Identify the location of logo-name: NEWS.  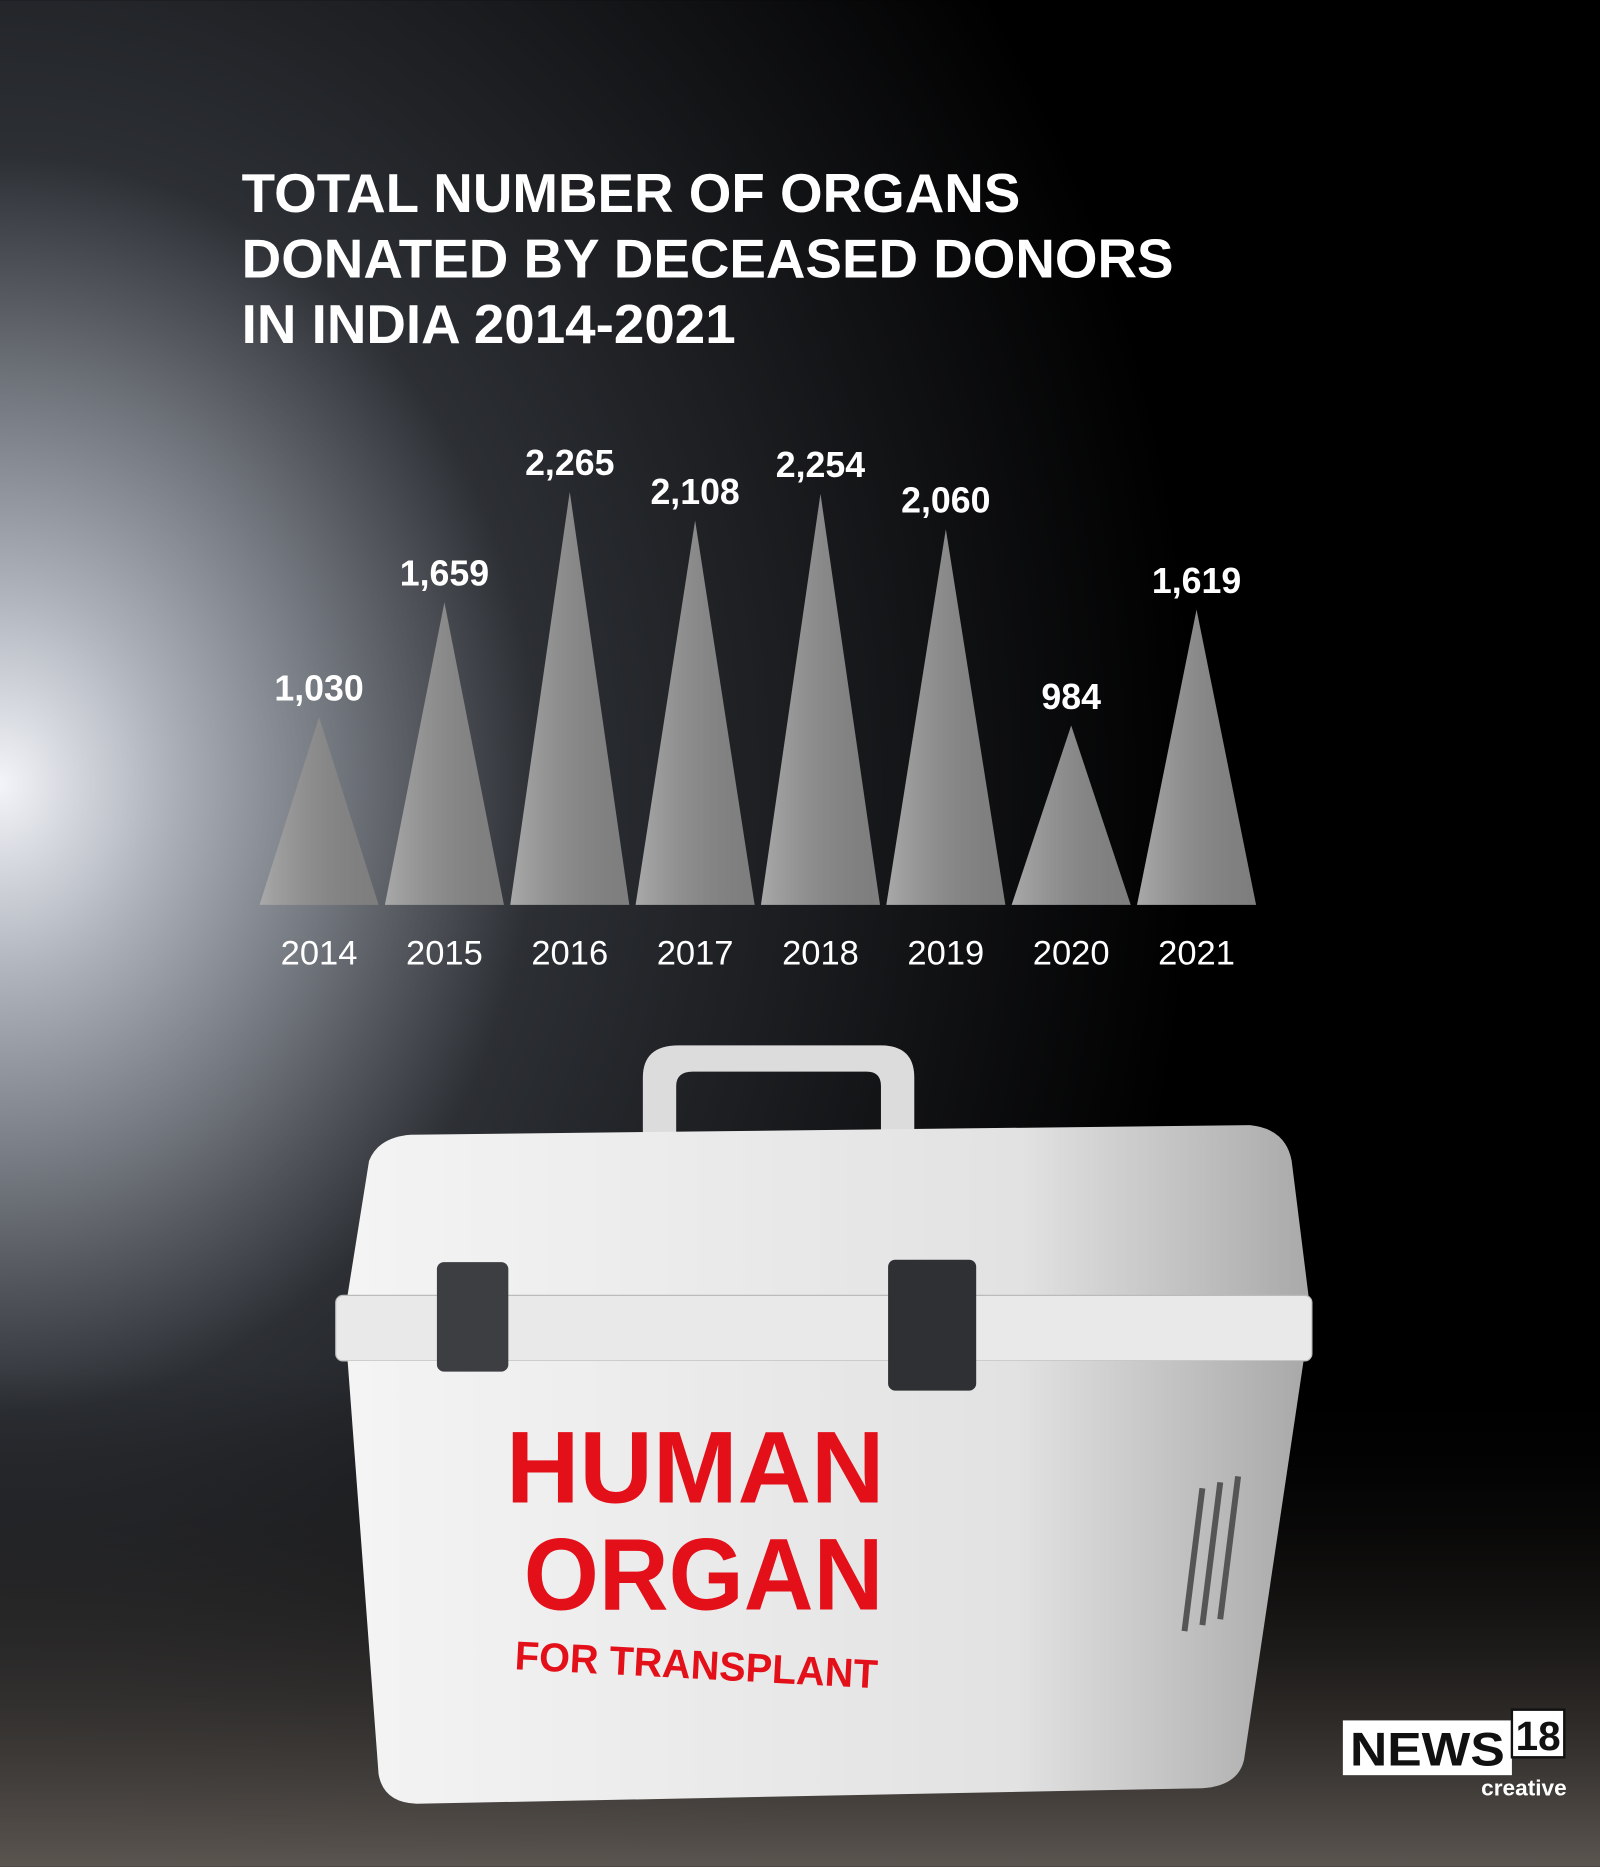
(1427, 1750).